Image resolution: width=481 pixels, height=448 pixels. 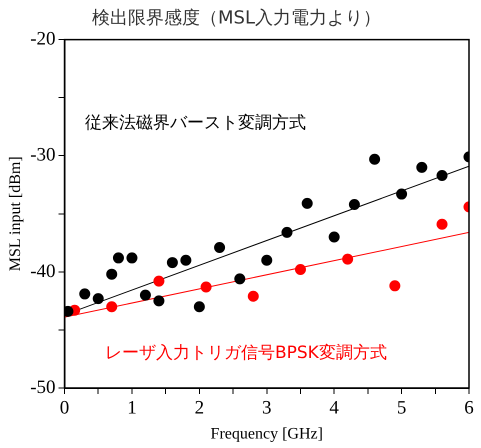 I want to click on x-tick-label: 5, so click(x=401, y=407).